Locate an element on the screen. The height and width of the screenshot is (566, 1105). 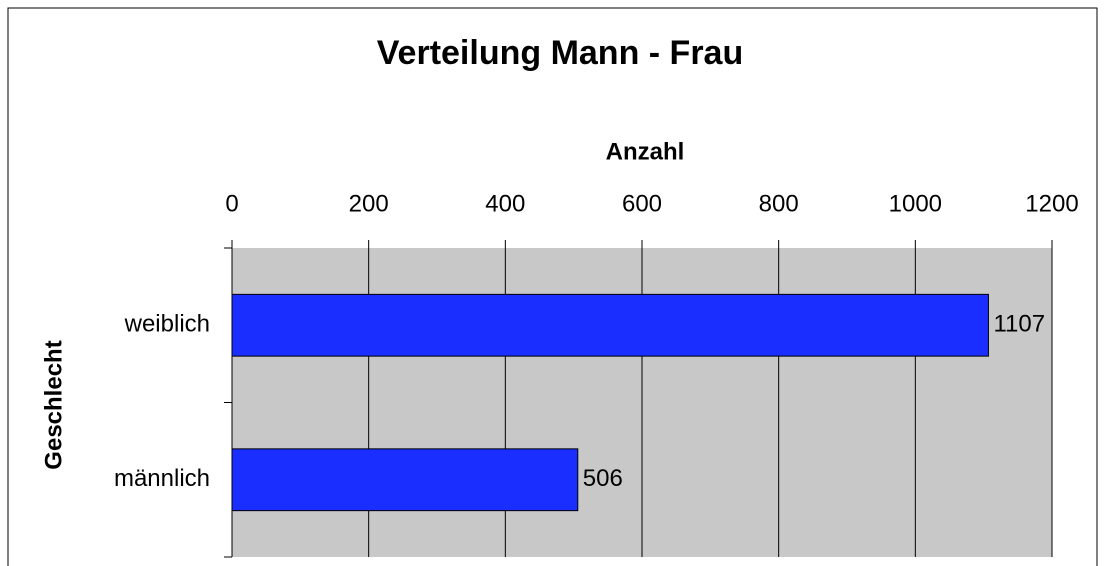
data-label: 1107 is located at coordinates (1019, 324).